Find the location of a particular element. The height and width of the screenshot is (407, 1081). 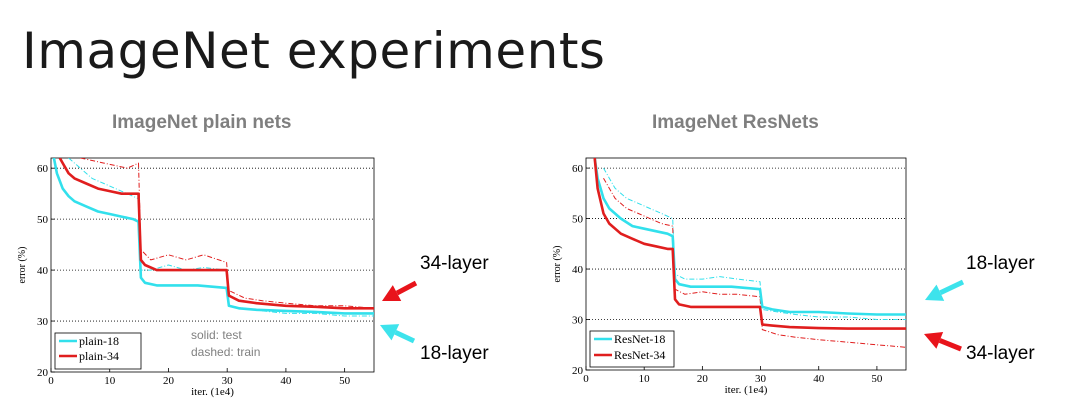

series-line-resnet-18-train is located at coordinates (754, 243).